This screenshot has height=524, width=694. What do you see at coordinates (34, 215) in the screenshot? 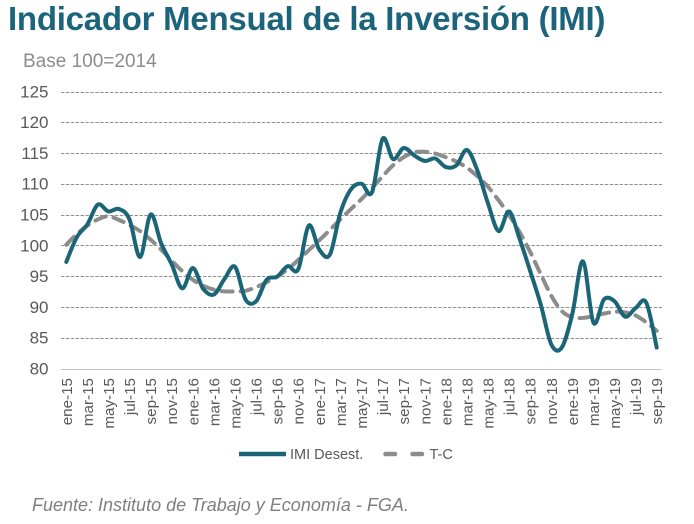
I see `svg-text: 105` at bounding box center [34, 215].